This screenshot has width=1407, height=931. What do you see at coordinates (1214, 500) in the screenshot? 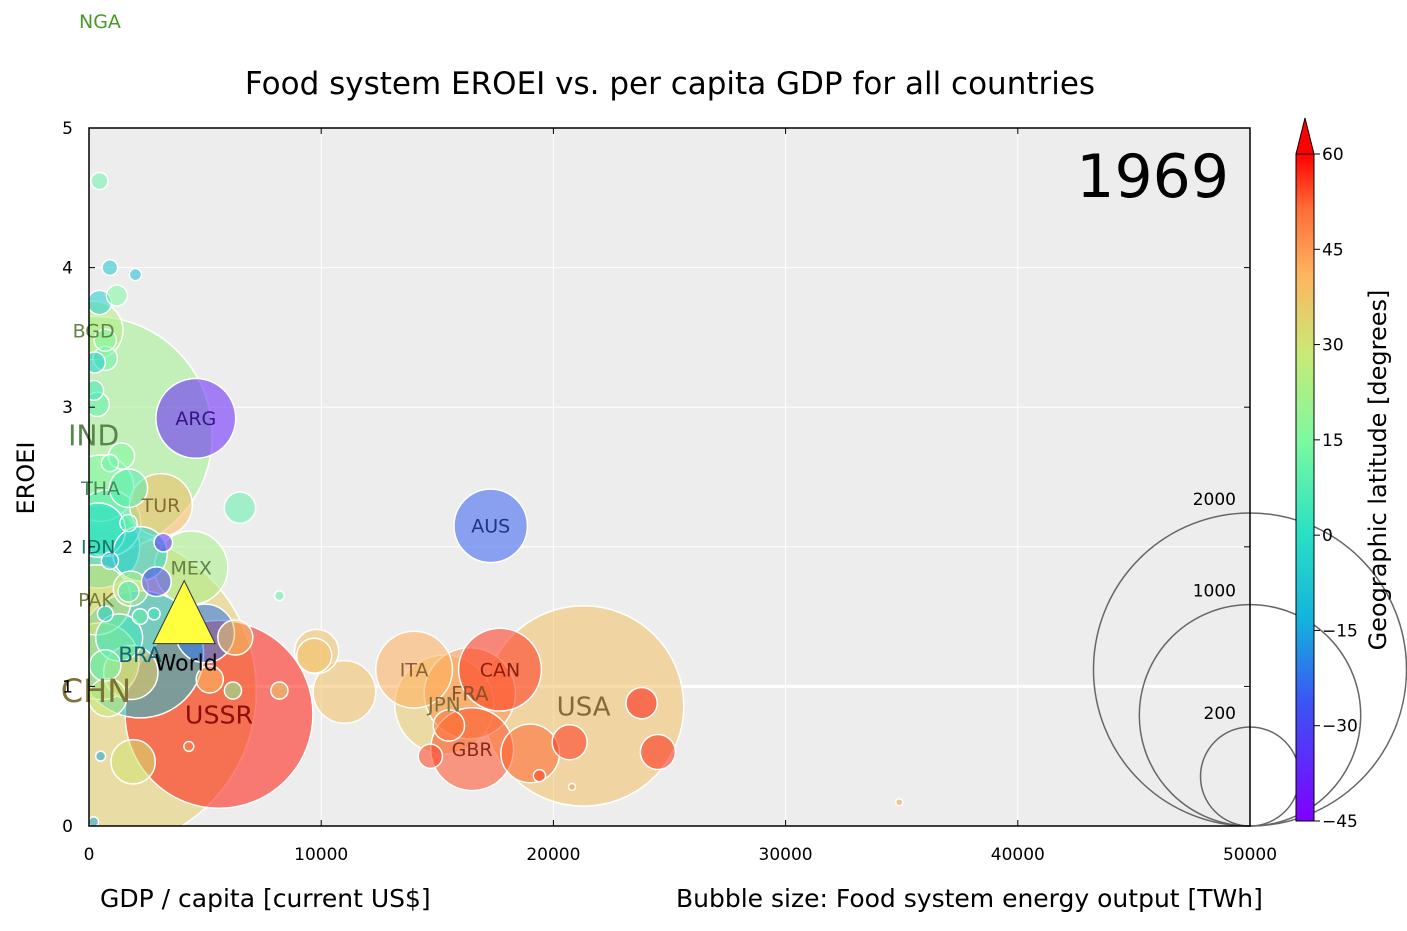
I see `size-legend-label: 2000` at bounding box center [1214, 500].